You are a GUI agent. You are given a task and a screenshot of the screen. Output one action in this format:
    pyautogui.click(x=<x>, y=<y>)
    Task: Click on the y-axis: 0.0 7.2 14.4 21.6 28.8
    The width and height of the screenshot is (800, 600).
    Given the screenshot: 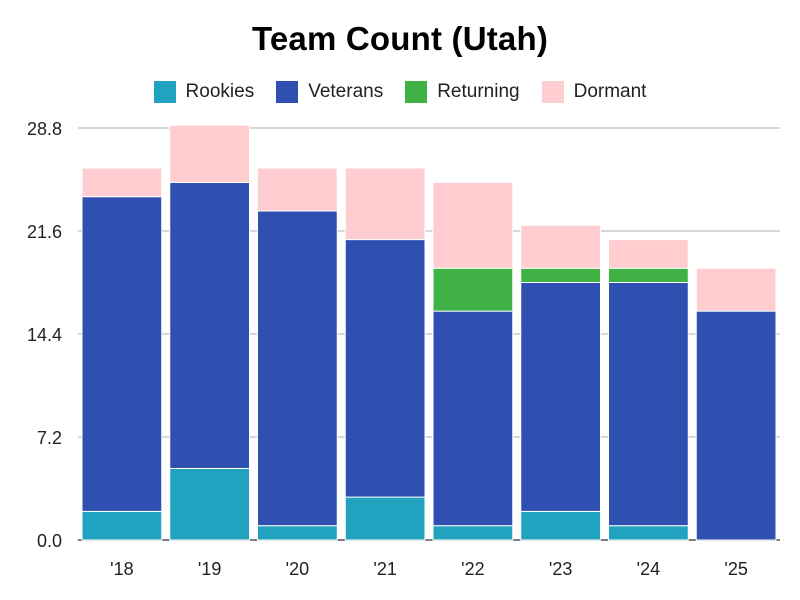 What is the action you would take?
    pyautogui.click(x=44, y=335)
    